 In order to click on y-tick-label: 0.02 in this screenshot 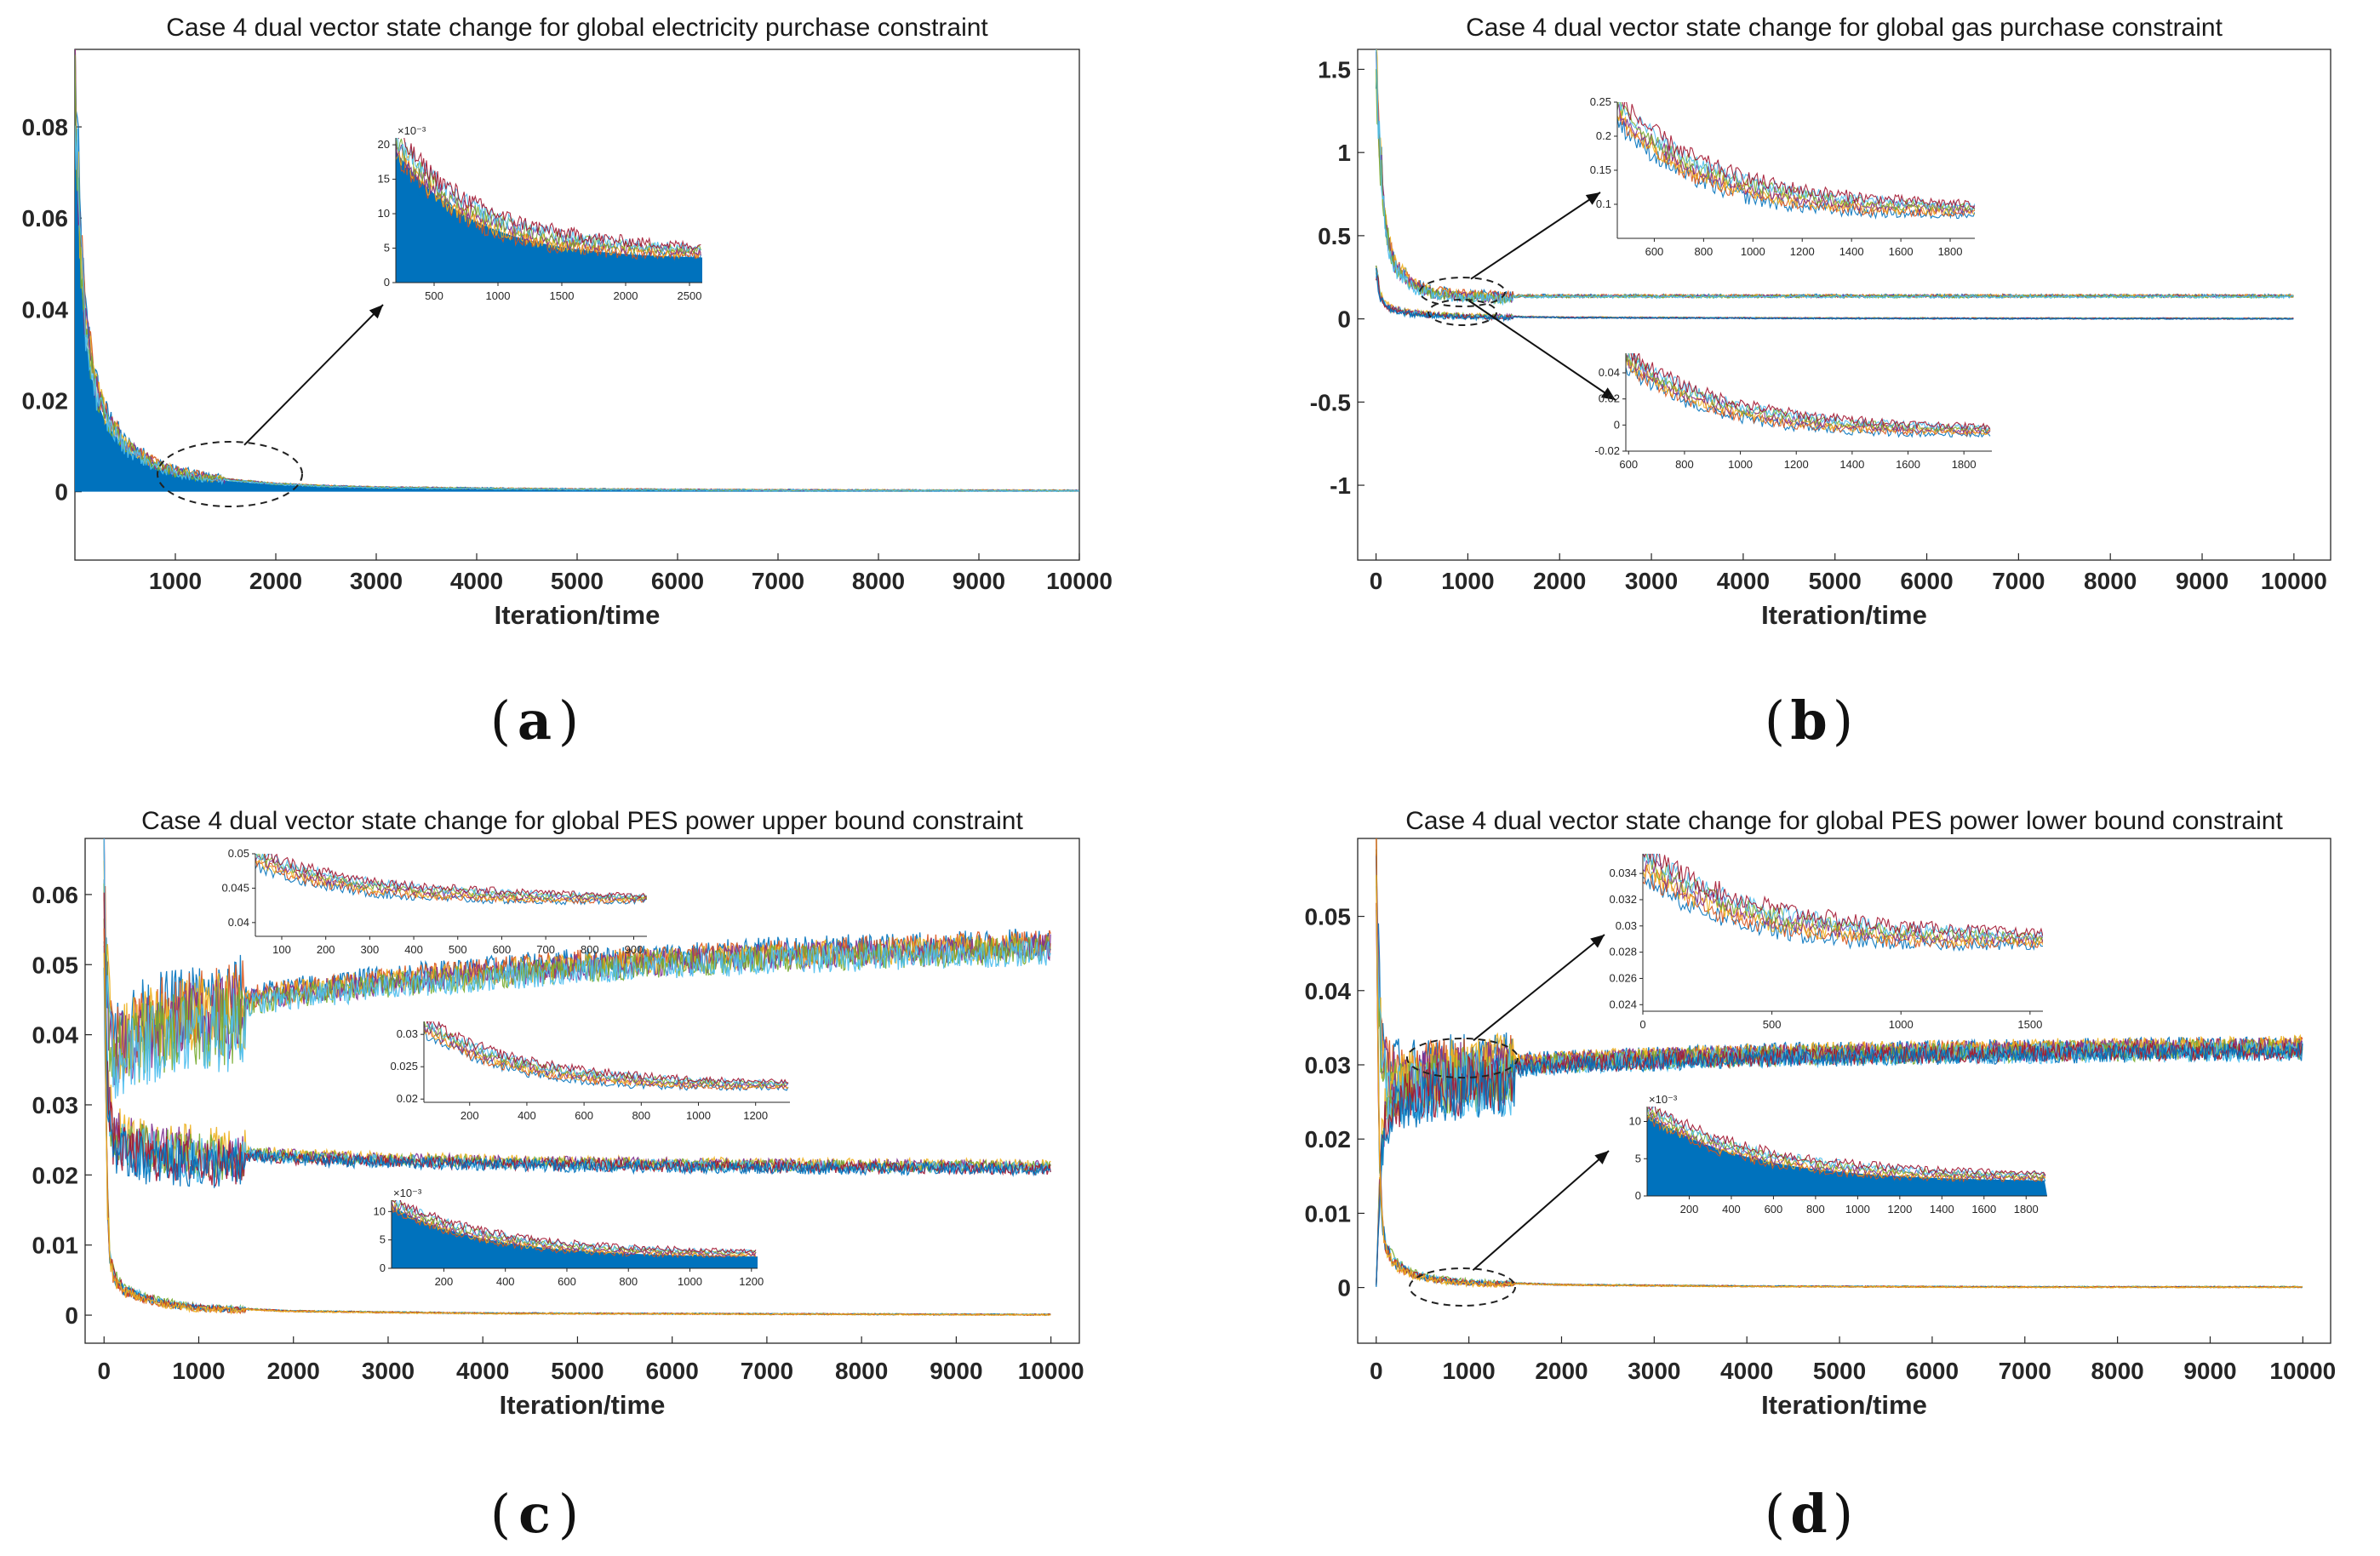, I will do `click(56, 1175)`.